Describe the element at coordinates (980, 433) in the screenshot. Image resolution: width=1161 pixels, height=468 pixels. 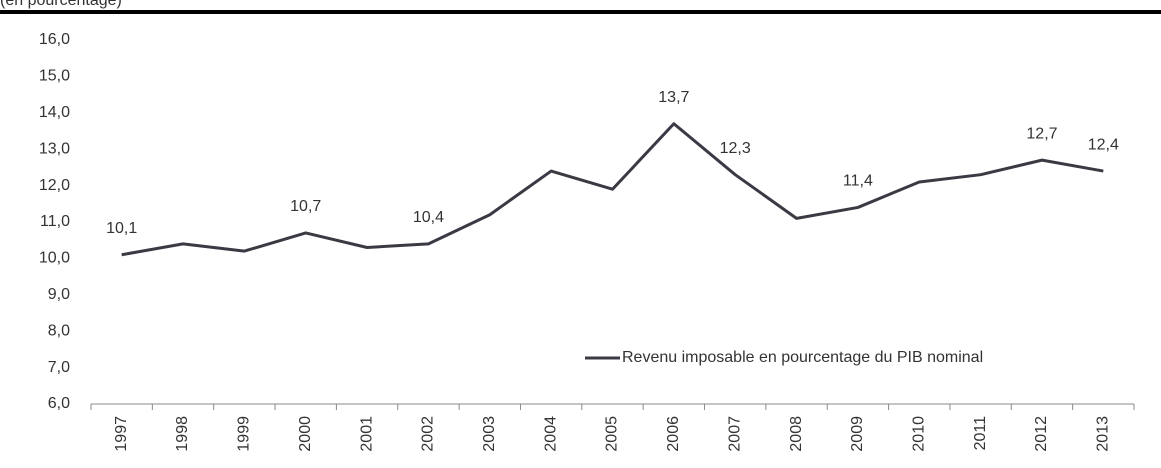
I see `x-tick-label: 2011` at that location.